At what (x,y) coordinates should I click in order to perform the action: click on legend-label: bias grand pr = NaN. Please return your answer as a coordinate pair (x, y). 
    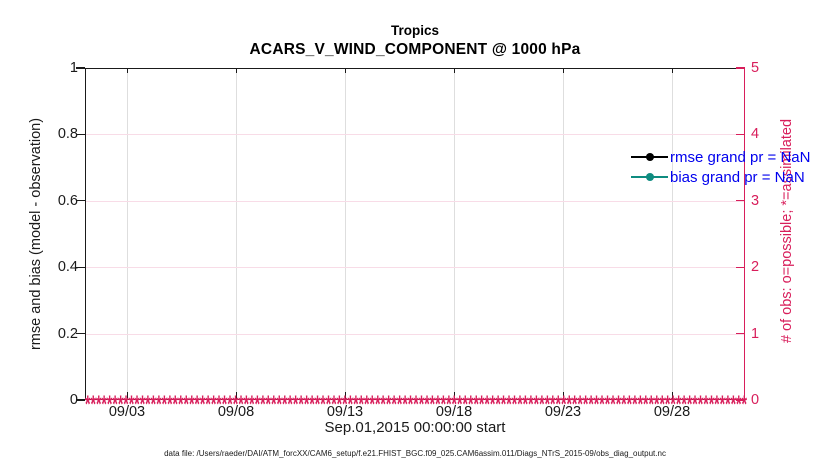
    Looking at the image, I should click on (737, 177).